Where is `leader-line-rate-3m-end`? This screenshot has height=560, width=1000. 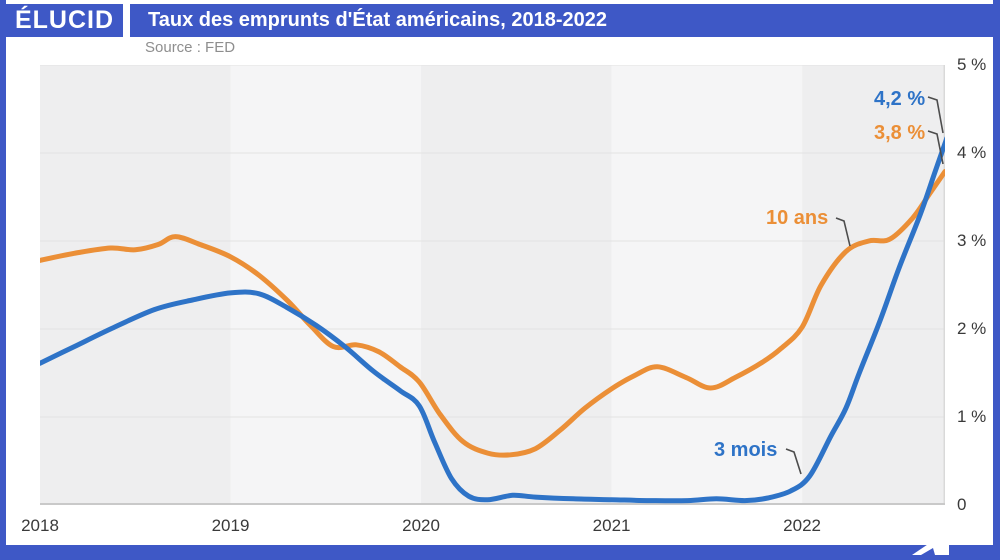
leader-line-rate-3m-end is located at coordinates (935, 115).